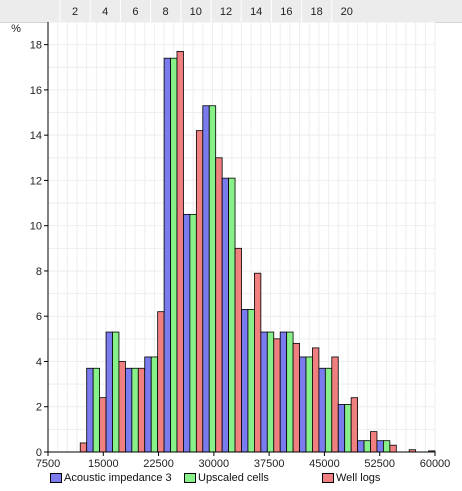 This screenshot has width=462, height=491. Describe the element at coordinates (36, 136) in the screenshot. I see `y-tick-label: 14` at that location.